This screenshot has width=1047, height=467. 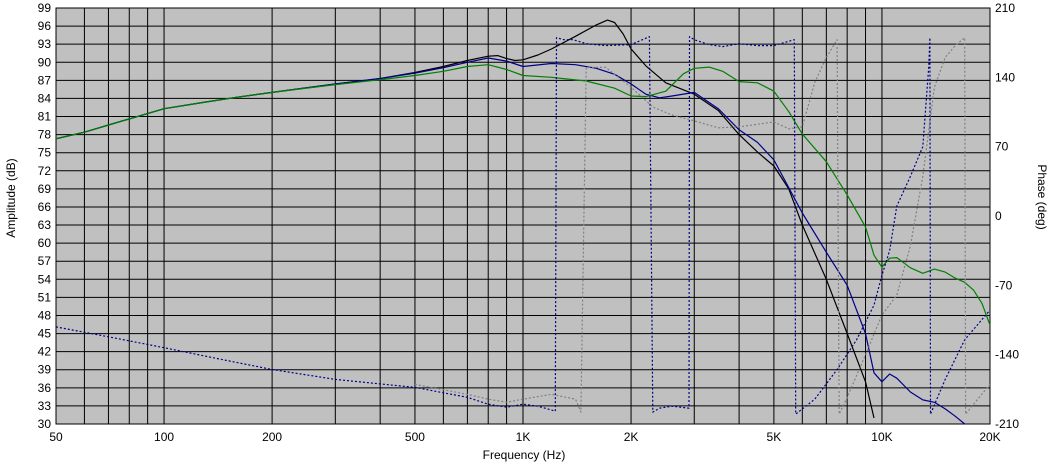 I want to click on y2-tick-label: -210, so click(x=1007, y=424).